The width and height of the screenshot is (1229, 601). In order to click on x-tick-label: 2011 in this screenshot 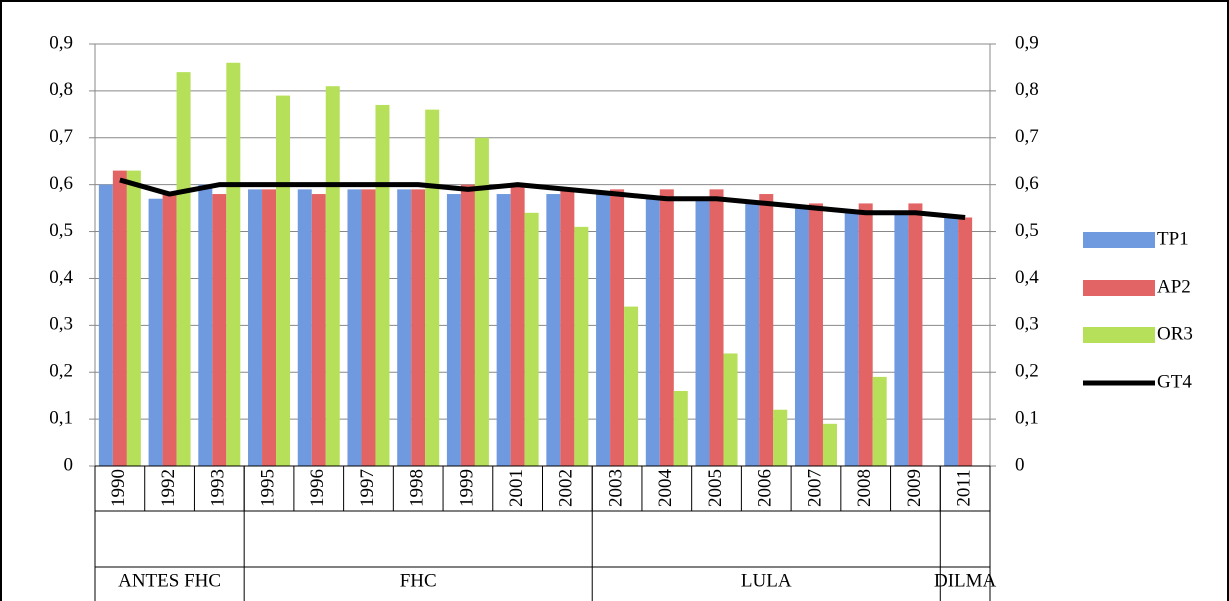, I will do `click(963, 487)`.